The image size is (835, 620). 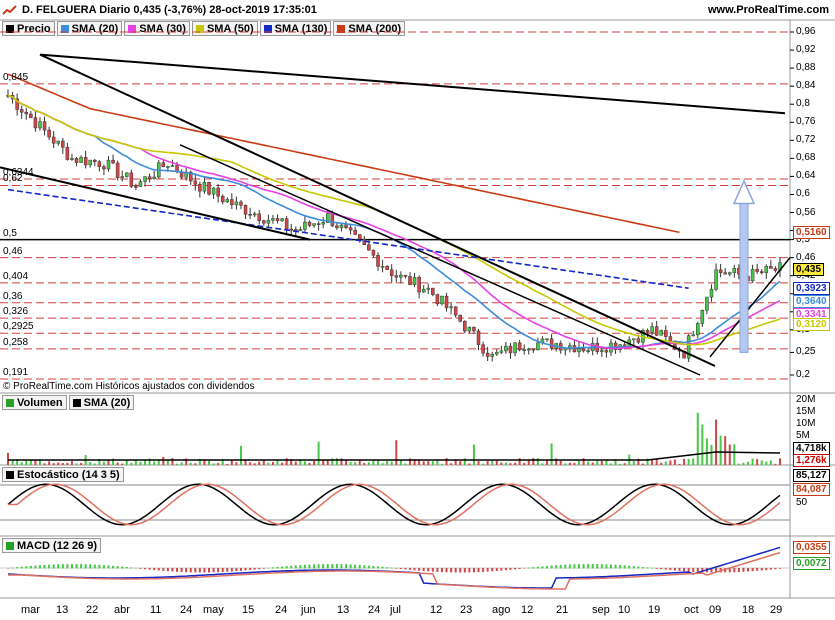 What do you see at coordinates (806, 352) in the screenshot?
I see `price-tick-label: 0,25` at bounding box center [806, 352].